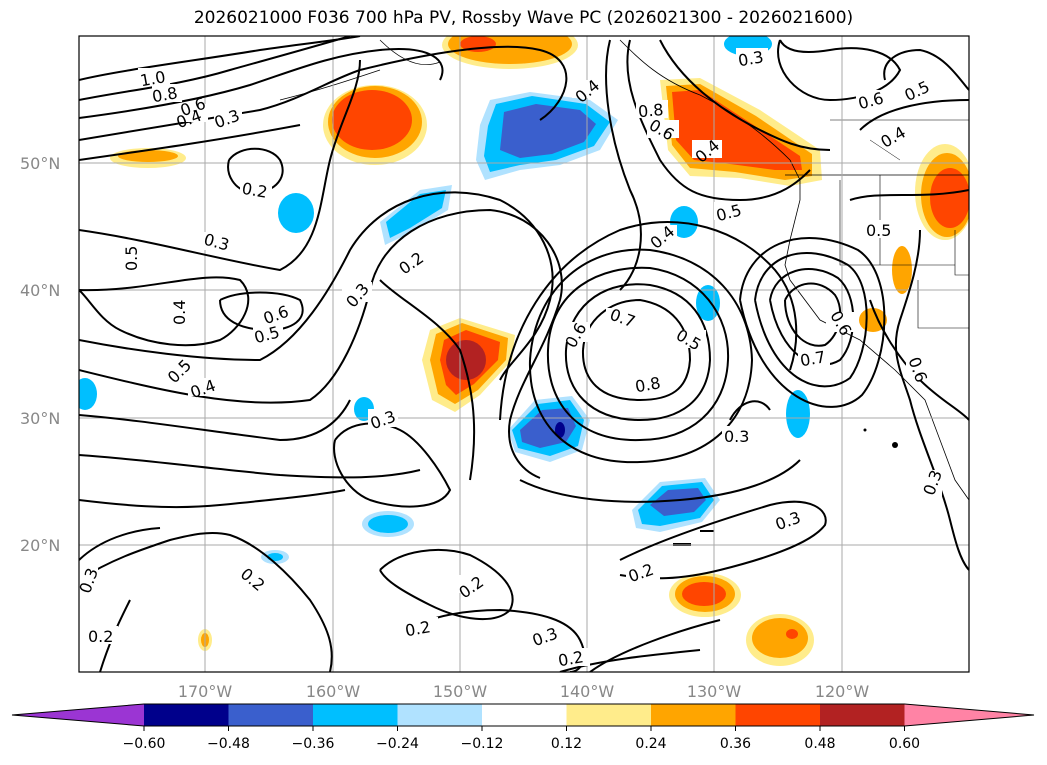  Describe the element at coordinates (313, 744) in the screenshot. I see `colorbar-tick-label: −0.36` at that location.